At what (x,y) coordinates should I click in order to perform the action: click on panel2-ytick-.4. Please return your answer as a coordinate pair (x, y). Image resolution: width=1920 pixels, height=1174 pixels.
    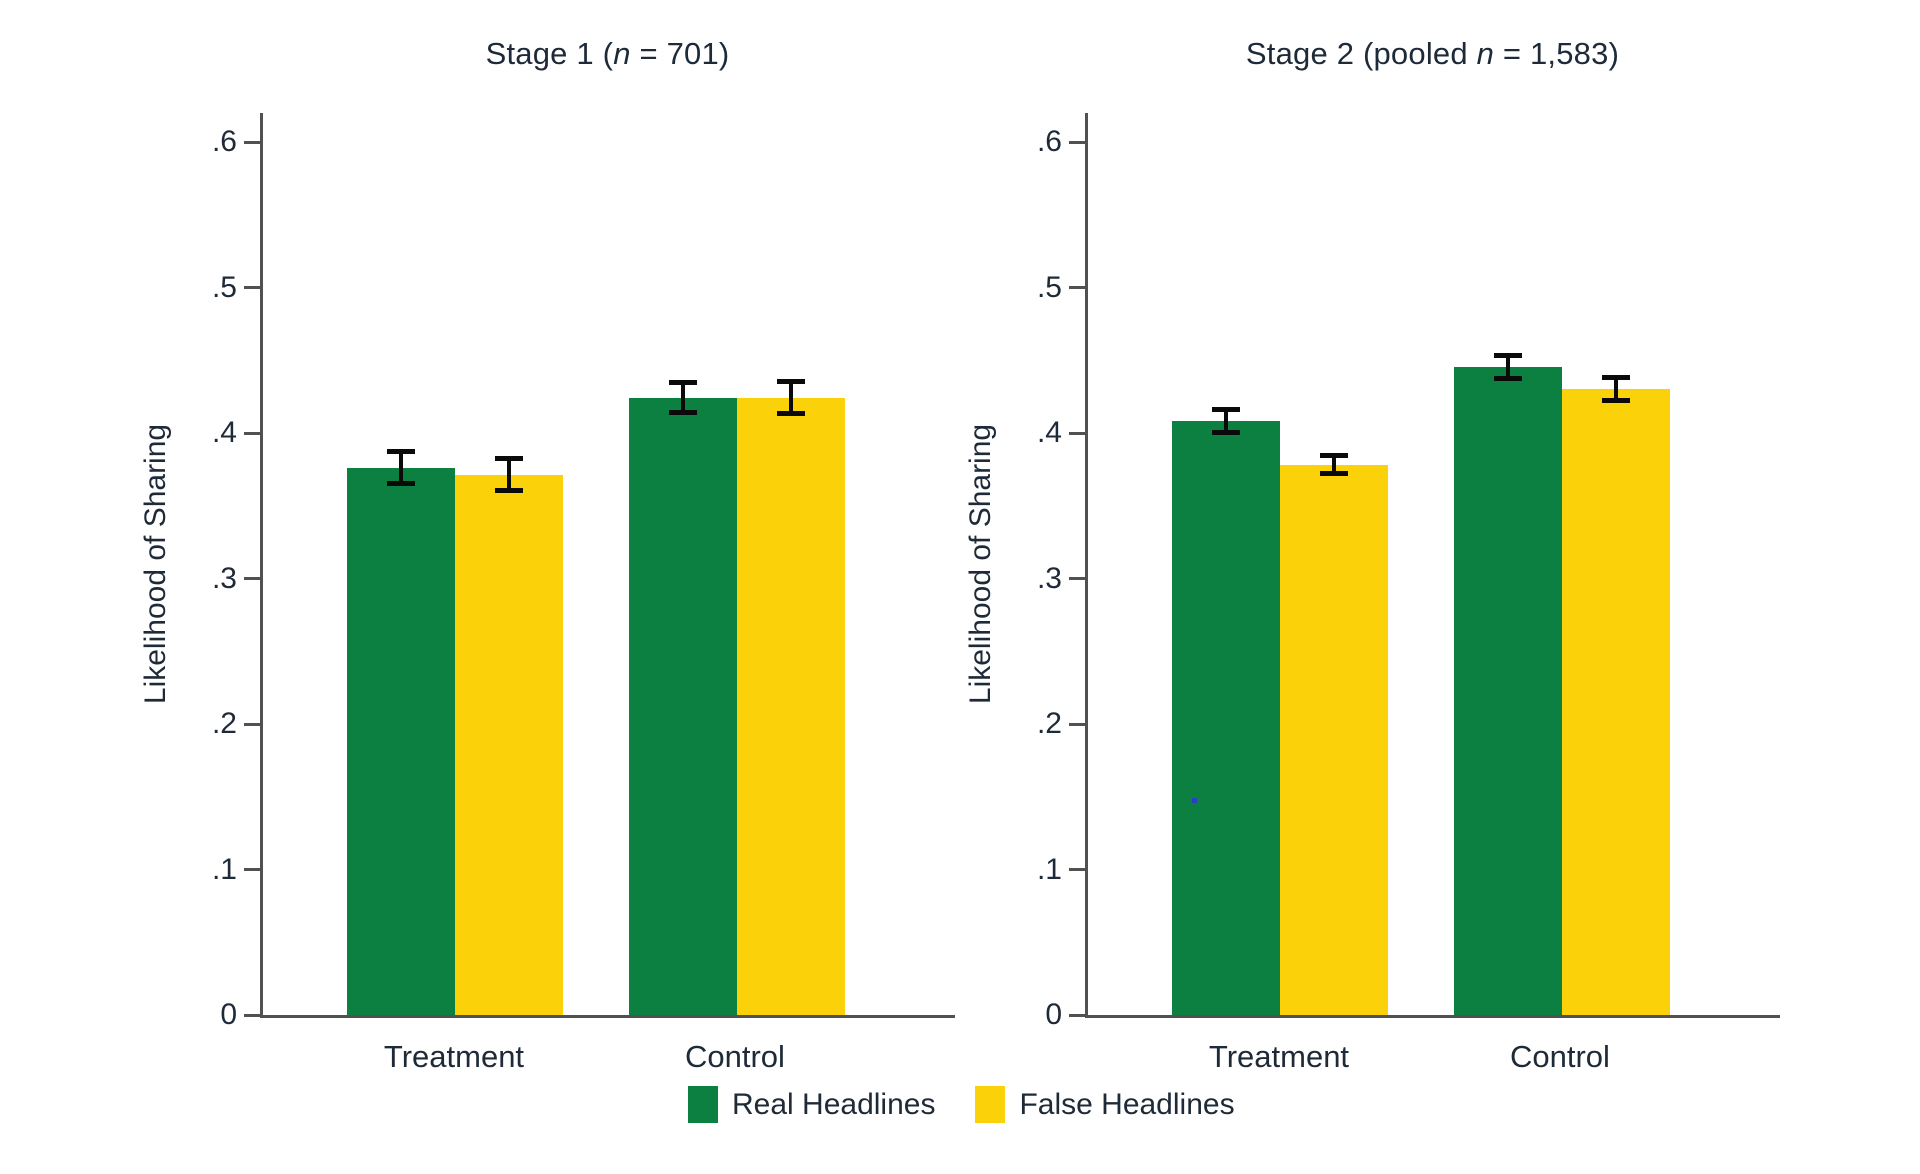
    Looking at the image, I should click on (1077, 433).